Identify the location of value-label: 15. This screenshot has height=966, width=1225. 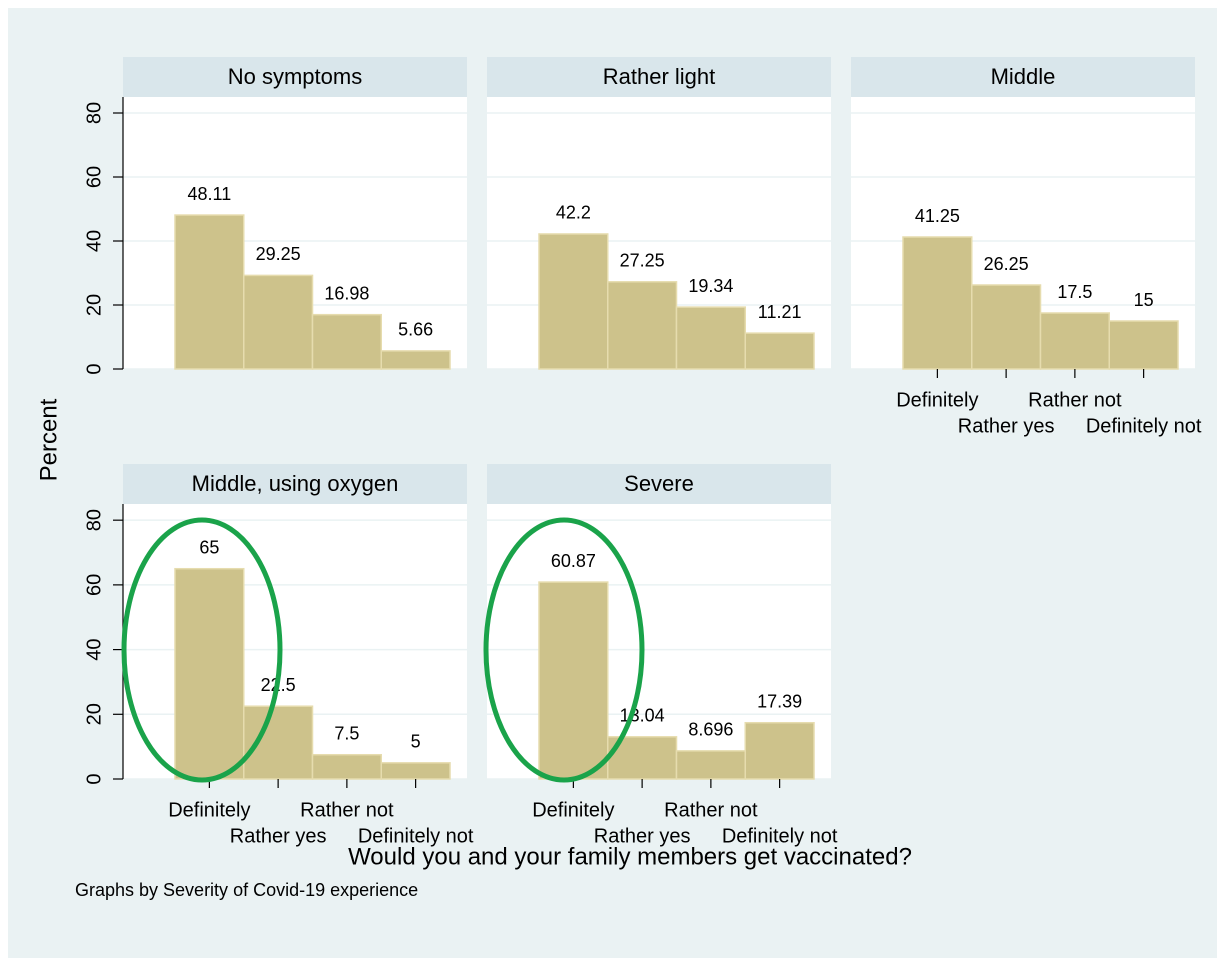
(1144, 300).